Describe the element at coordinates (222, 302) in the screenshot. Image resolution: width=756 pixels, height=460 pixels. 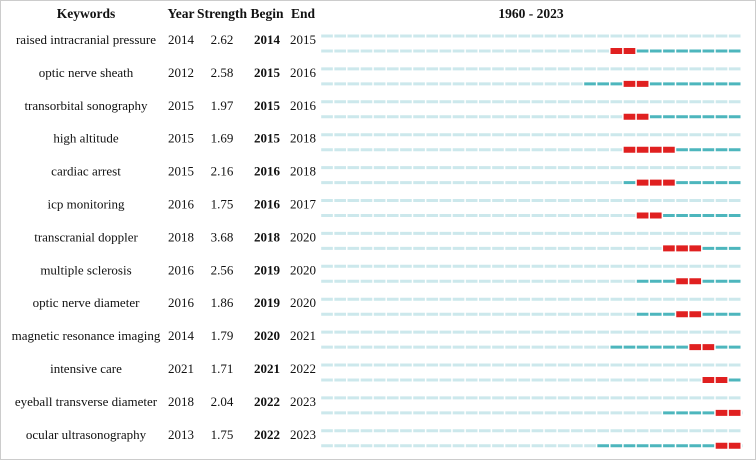
I see `strength: 1.86` at that location.